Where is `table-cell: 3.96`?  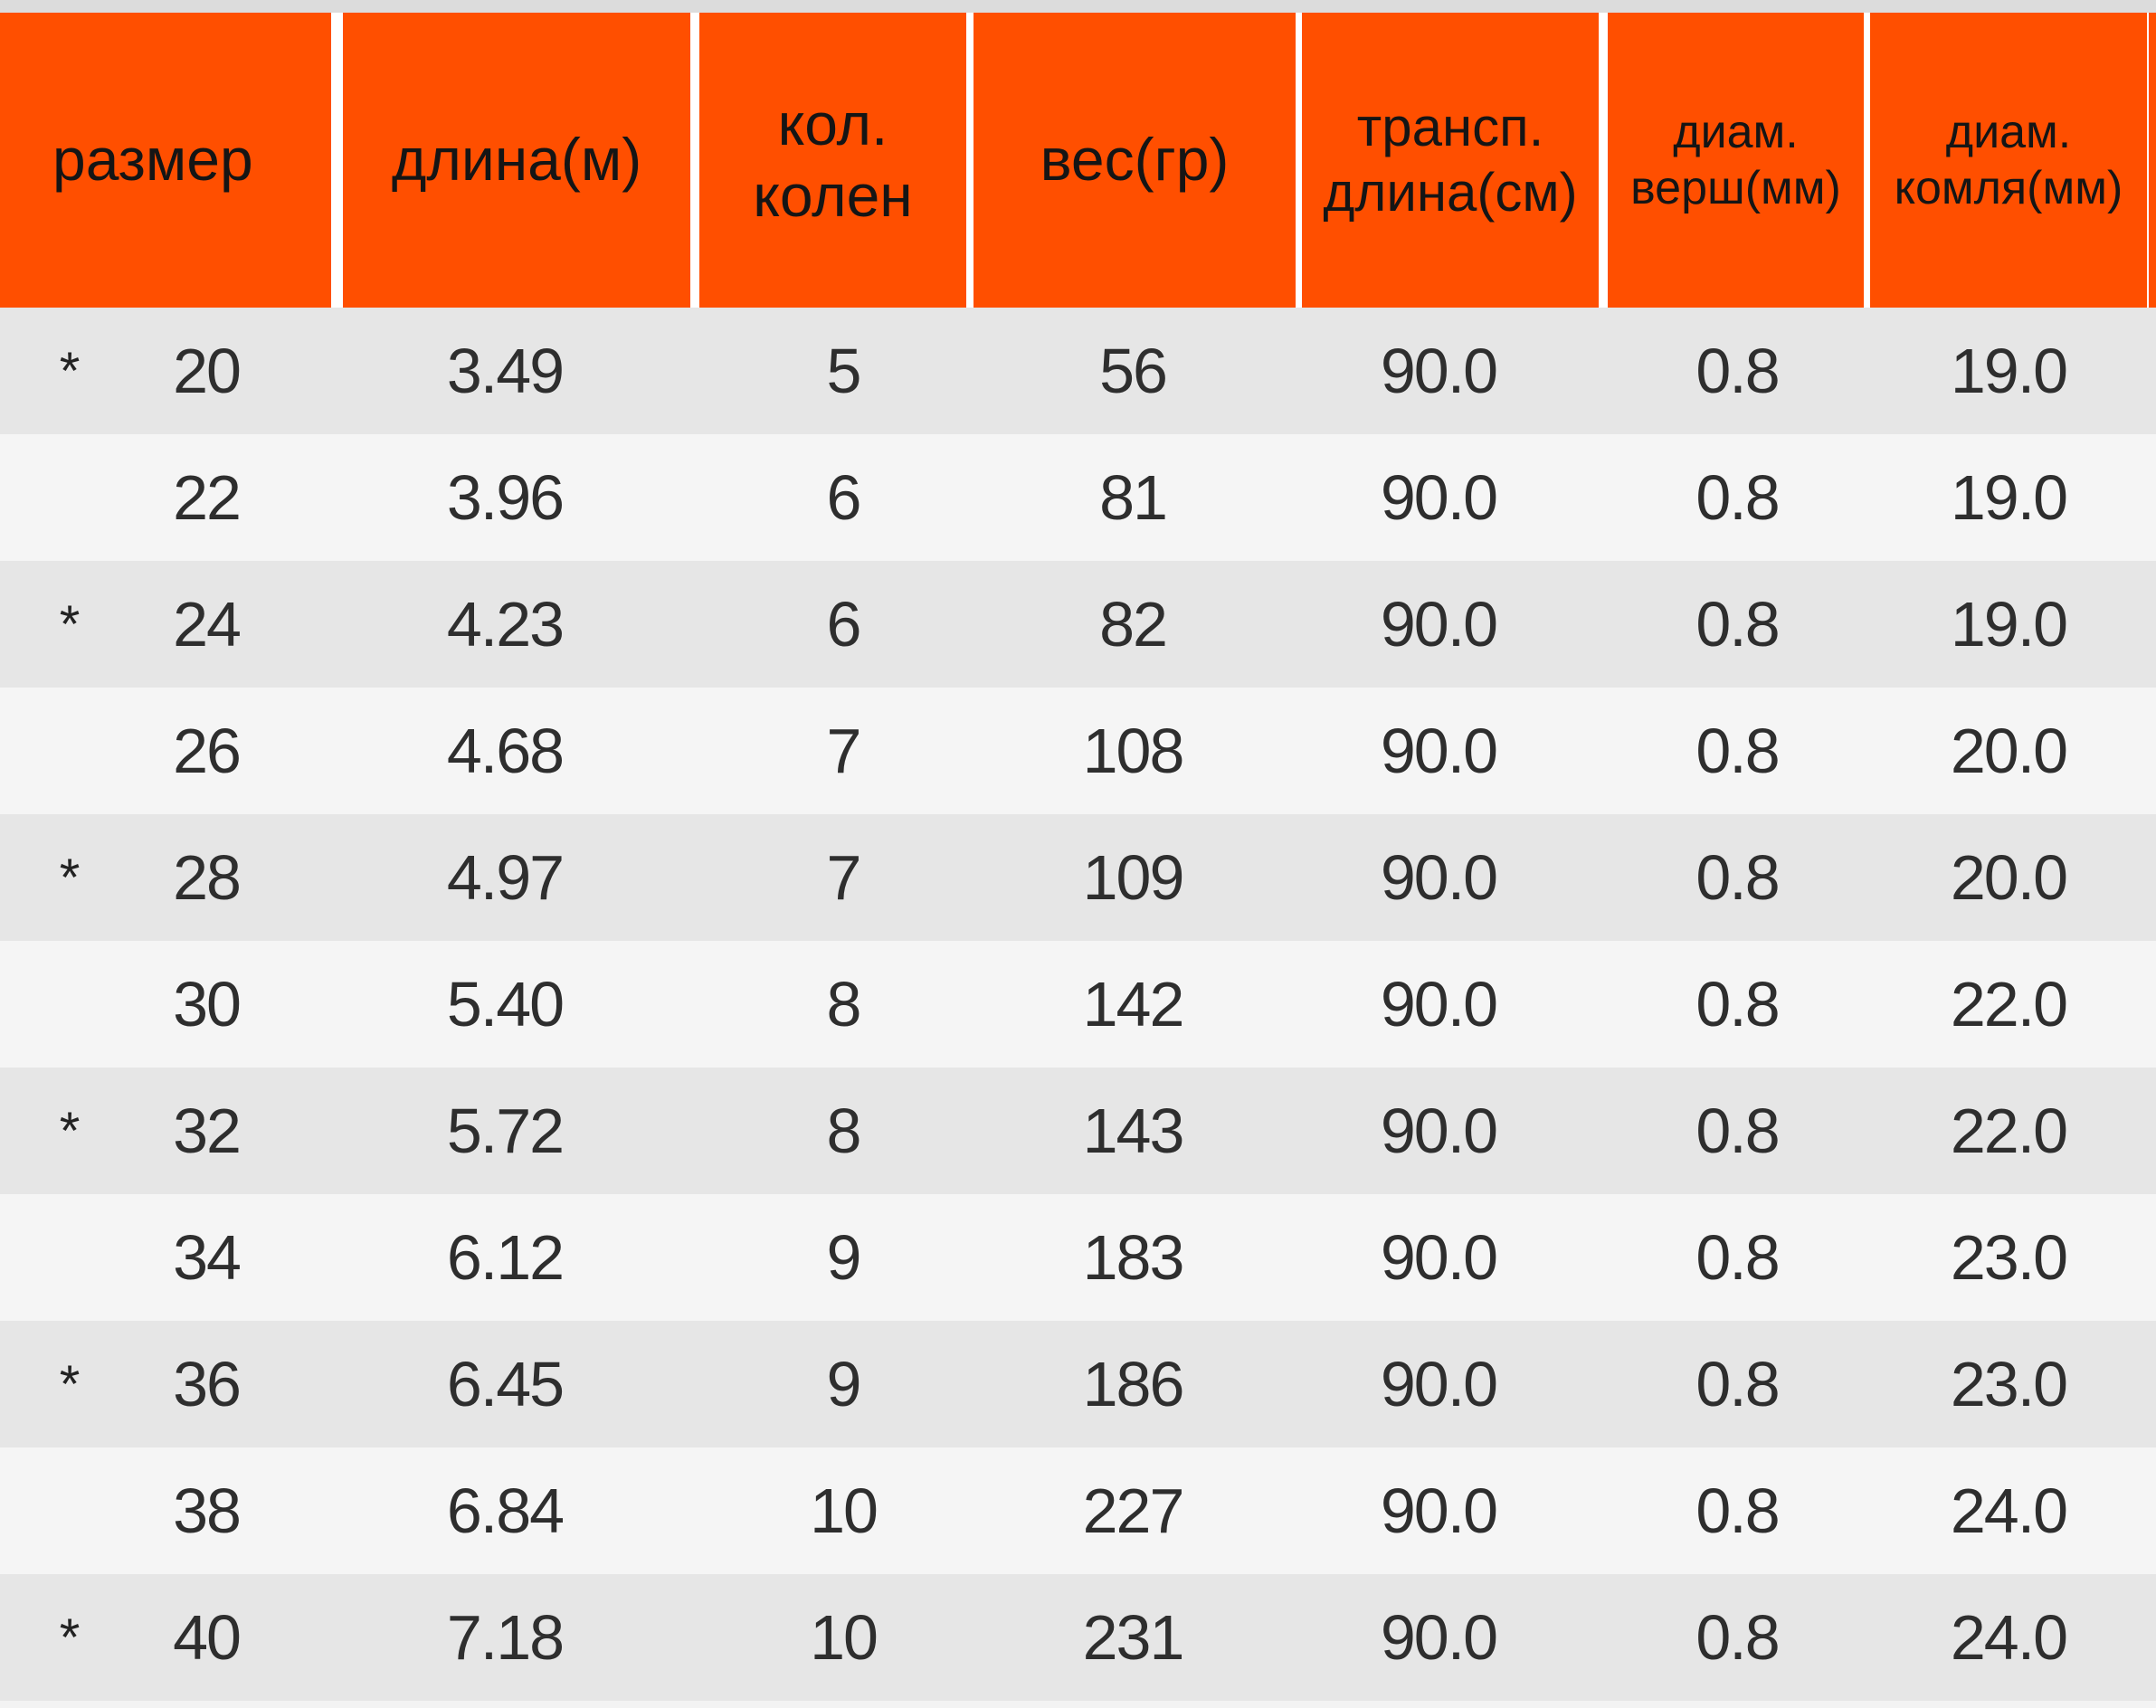 table-cell: 3.96 is located at coordinates (505, 497).